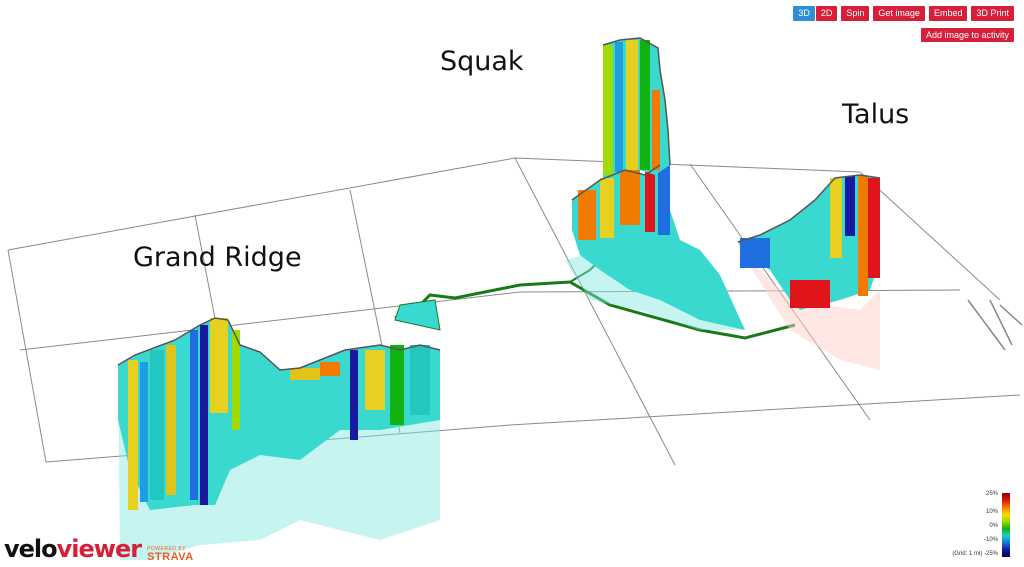 The height and width of the screenshot is (567, 1024). Describe the element at coordinates (1006, 525) in the screenshot. I see `gradient-color-bar` at that location.